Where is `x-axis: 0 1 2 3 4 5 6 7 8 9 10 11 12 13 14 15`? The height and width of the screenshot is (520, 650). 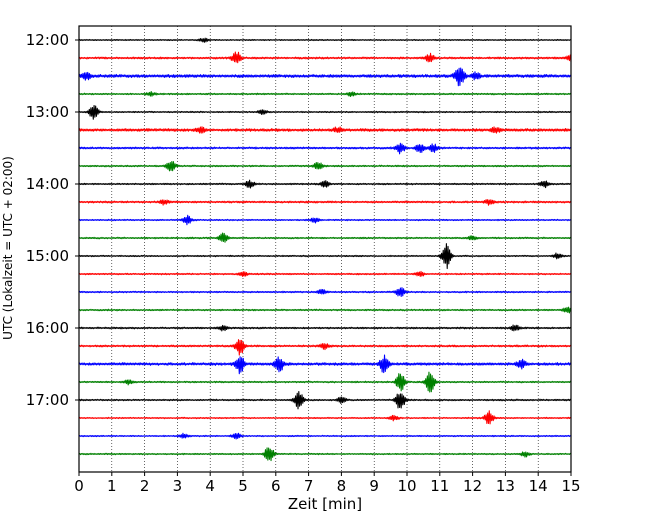 x-axis: 0 1 2 3 4 5 6 7 8 9 10 11 12 13 14 15 is located at coordinates (327, 483).